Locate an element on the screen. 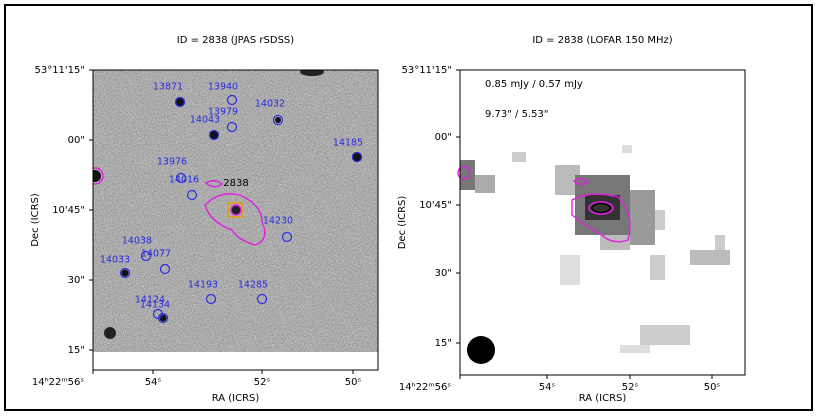 The height and width of the screenshot is (419, 817). source-label: 14124 is located at coordinates (150, 300).